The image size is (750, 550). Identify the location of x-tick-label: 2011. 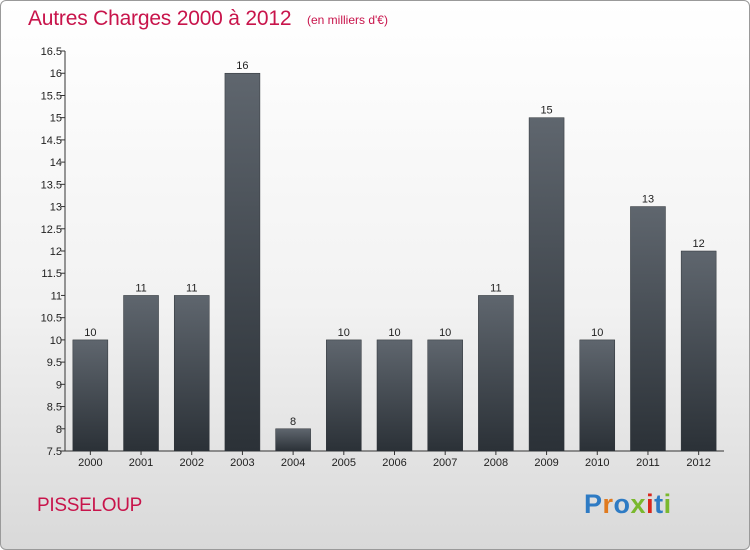
(648, 463).